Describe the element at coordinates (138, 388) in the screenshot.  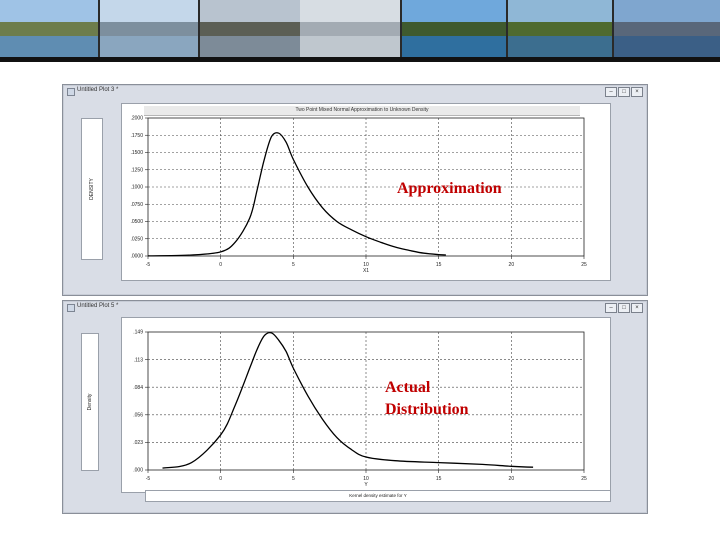
I see `y-tick-label: .084` at that location.